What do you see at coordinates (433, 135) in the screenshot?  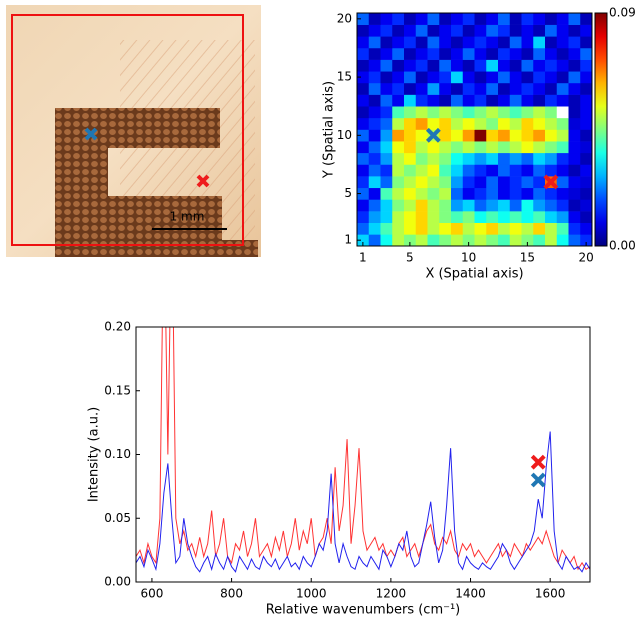 I see `marker` at bounding box center [433, 135].